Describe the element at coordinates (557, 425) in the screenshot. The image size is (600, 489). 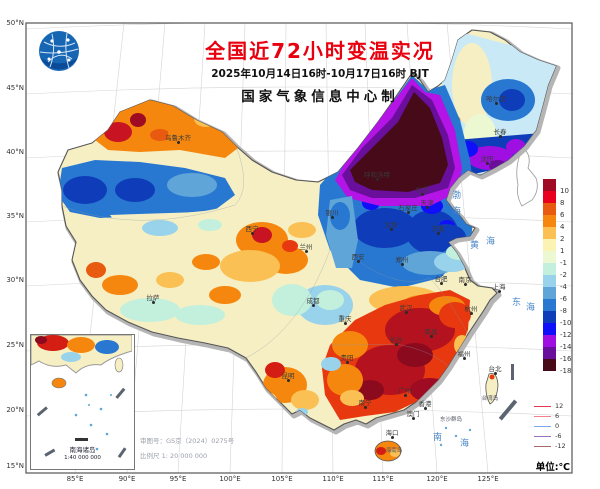
I see `isotherm-value: 0` at that location.